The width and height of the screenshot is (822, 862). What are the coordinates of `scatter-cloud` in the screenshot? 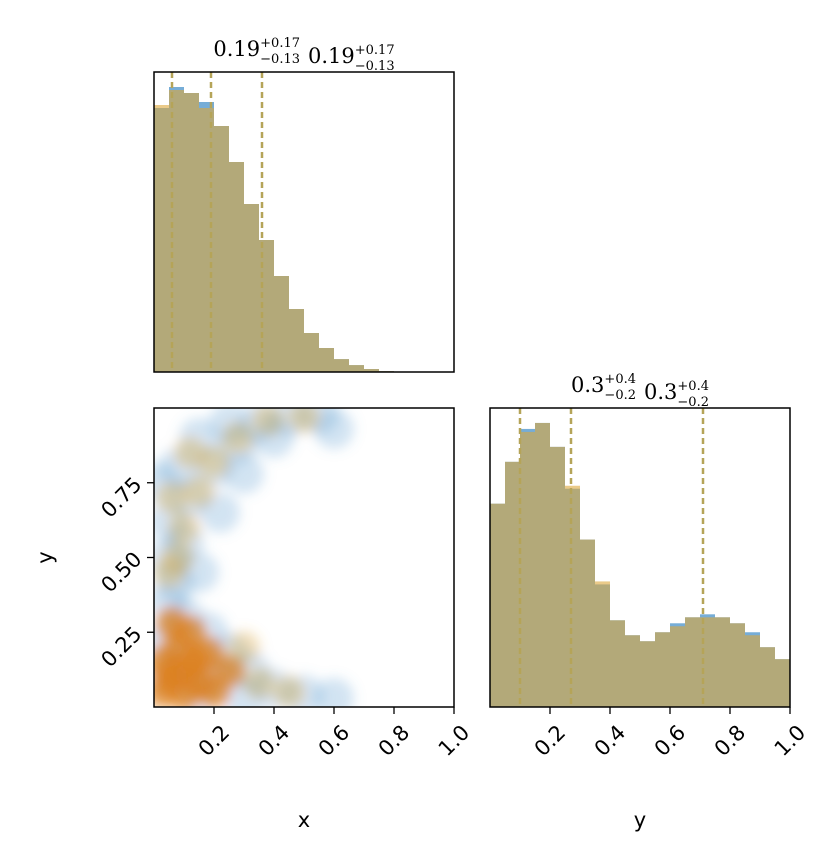 It's located at (254, 557).